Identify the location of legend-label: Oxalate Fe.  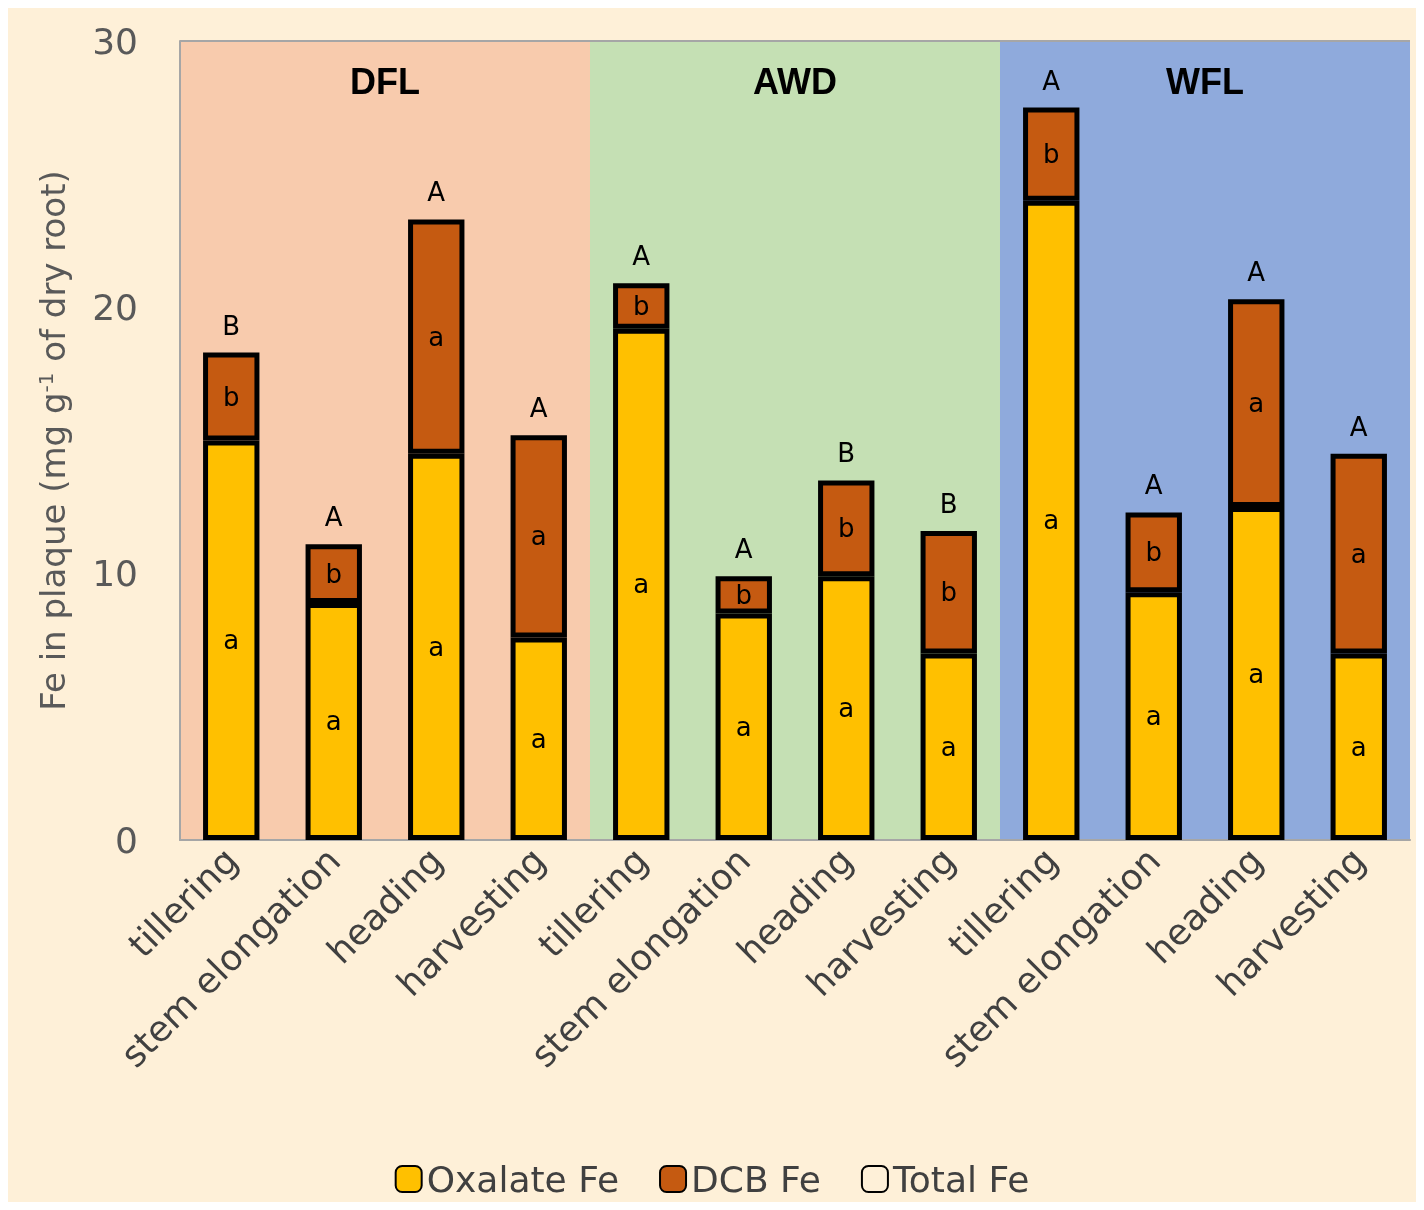
(523, 1179).